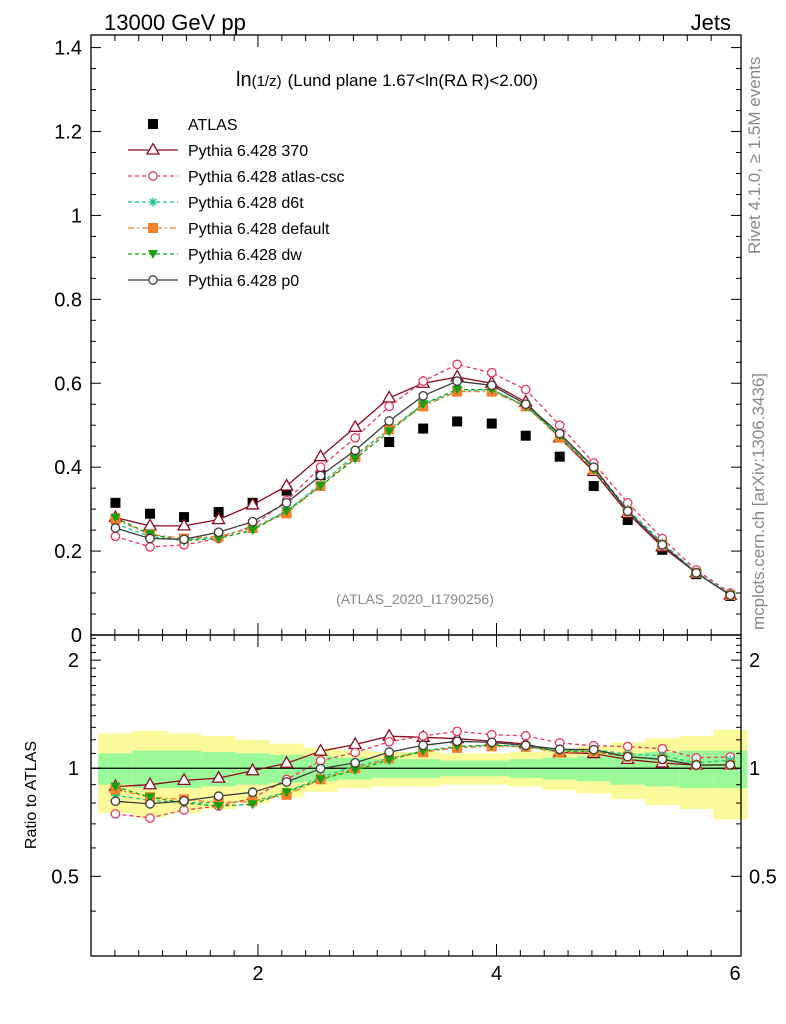 This screenshot has width=786, height=1024. What do you see at coordinates (259, 229) in the screenshot?
I see `legend-label-pythia-6-428-default: Pythia 6.428 default` at bounding box center [259, 229].